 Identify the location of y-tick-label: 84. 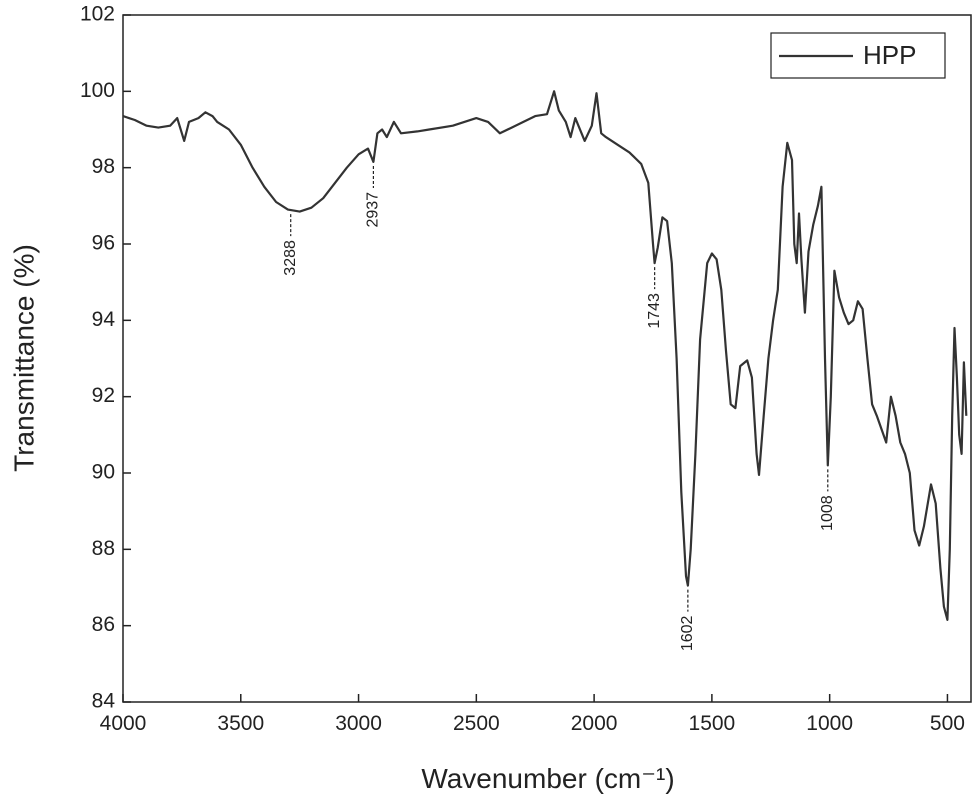
(104, 701).